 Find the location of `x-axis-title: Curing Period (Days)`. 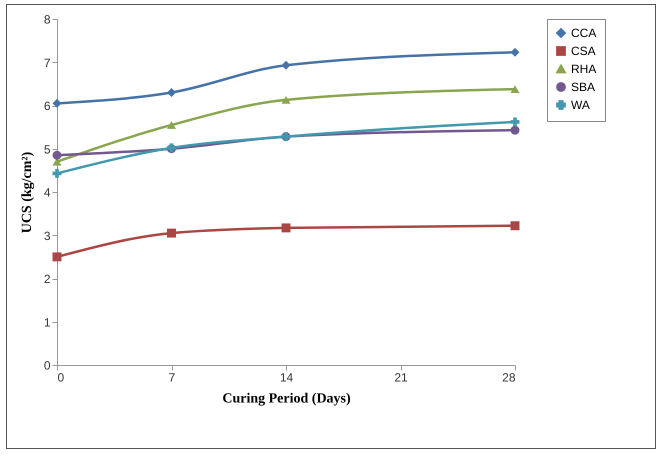

x-axis-title: Curing Period (Days) is located at coordinates (286, 399).